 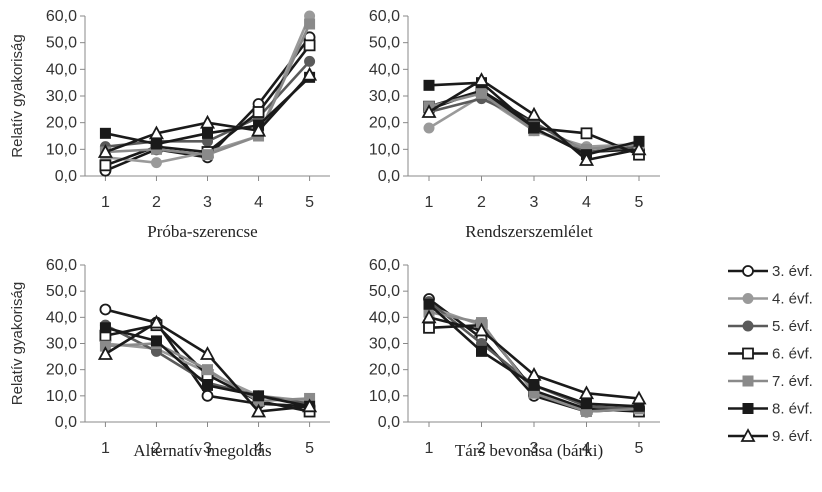 What do you see at coordinates (529, 231) in the screenshot?
I see `panel-title: Rendszerszemlélet` at bounding box center [529, 231].